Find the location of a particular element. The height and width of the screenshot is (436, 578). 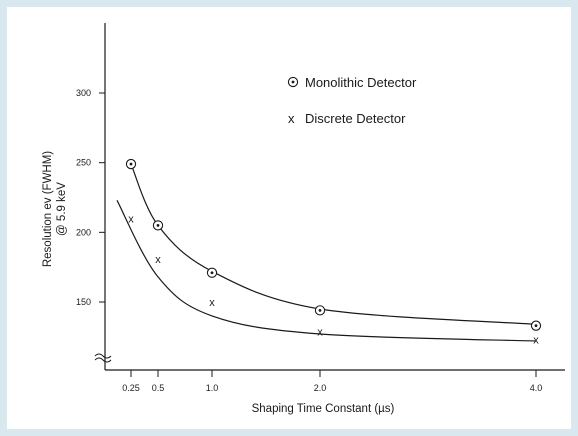

x-axis-label: Shaping Time Constant (µs) is located at coordinates (323, 409).